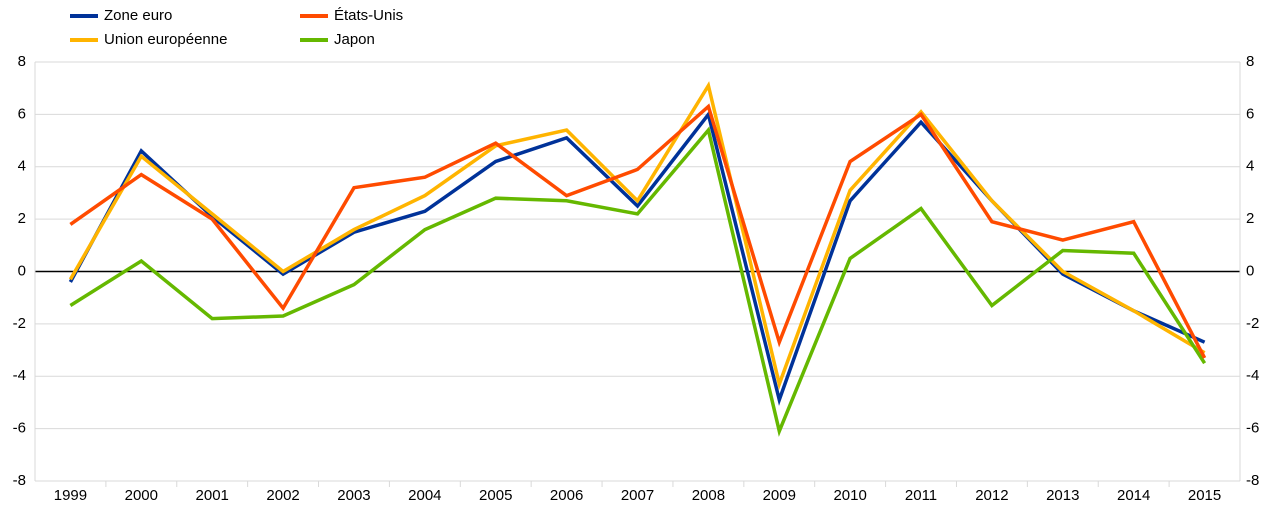 This screenshot has height=509, width=1272. What do you see at coordinates (1252, 428) in the screenshot?
I see `y2-tick-label: -6` at bounding box center [1252, 428].